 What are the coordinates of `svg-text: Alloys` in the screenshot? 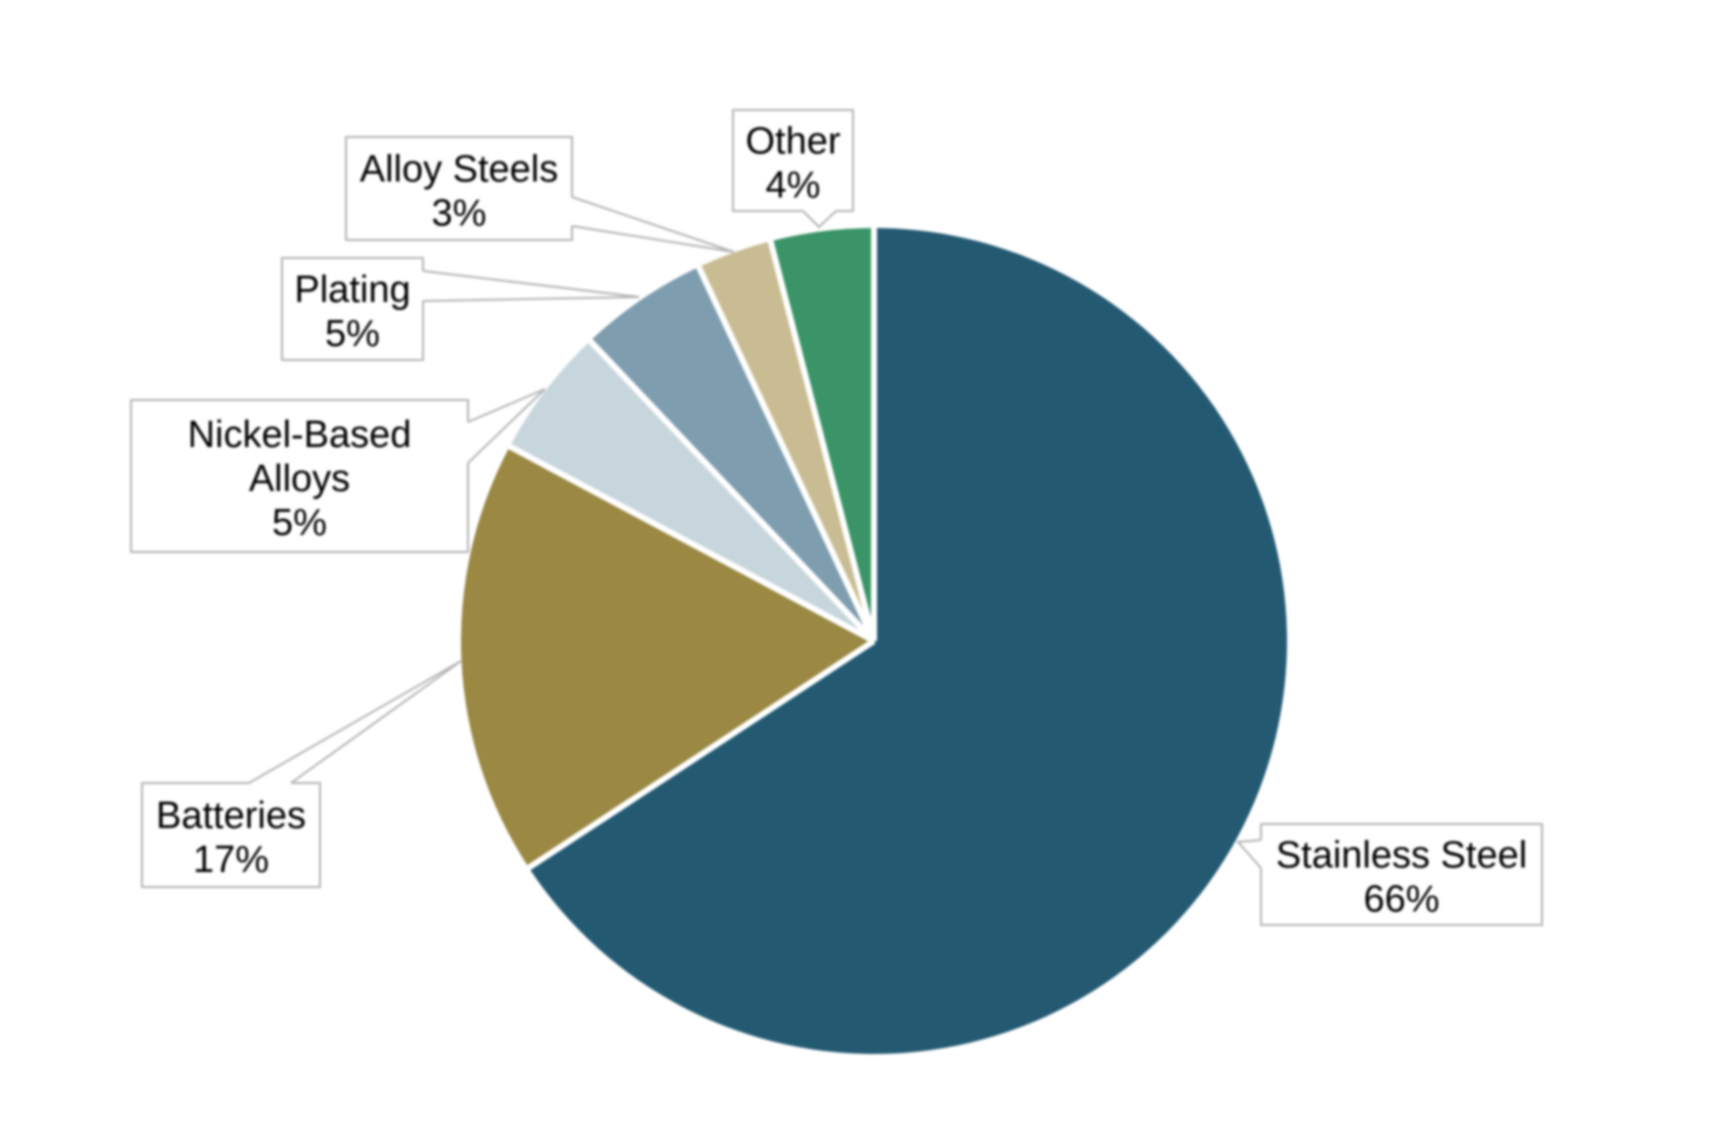 It's located at (299, 479).